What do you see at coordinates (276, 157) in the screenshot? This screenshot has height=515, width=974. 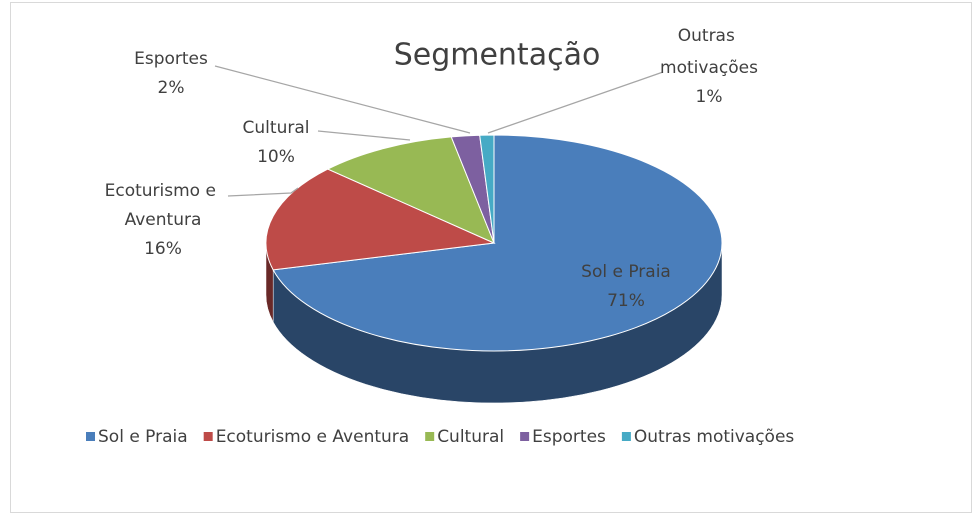 I see `data-label-value: 10%` at bounding box center [276, 157].